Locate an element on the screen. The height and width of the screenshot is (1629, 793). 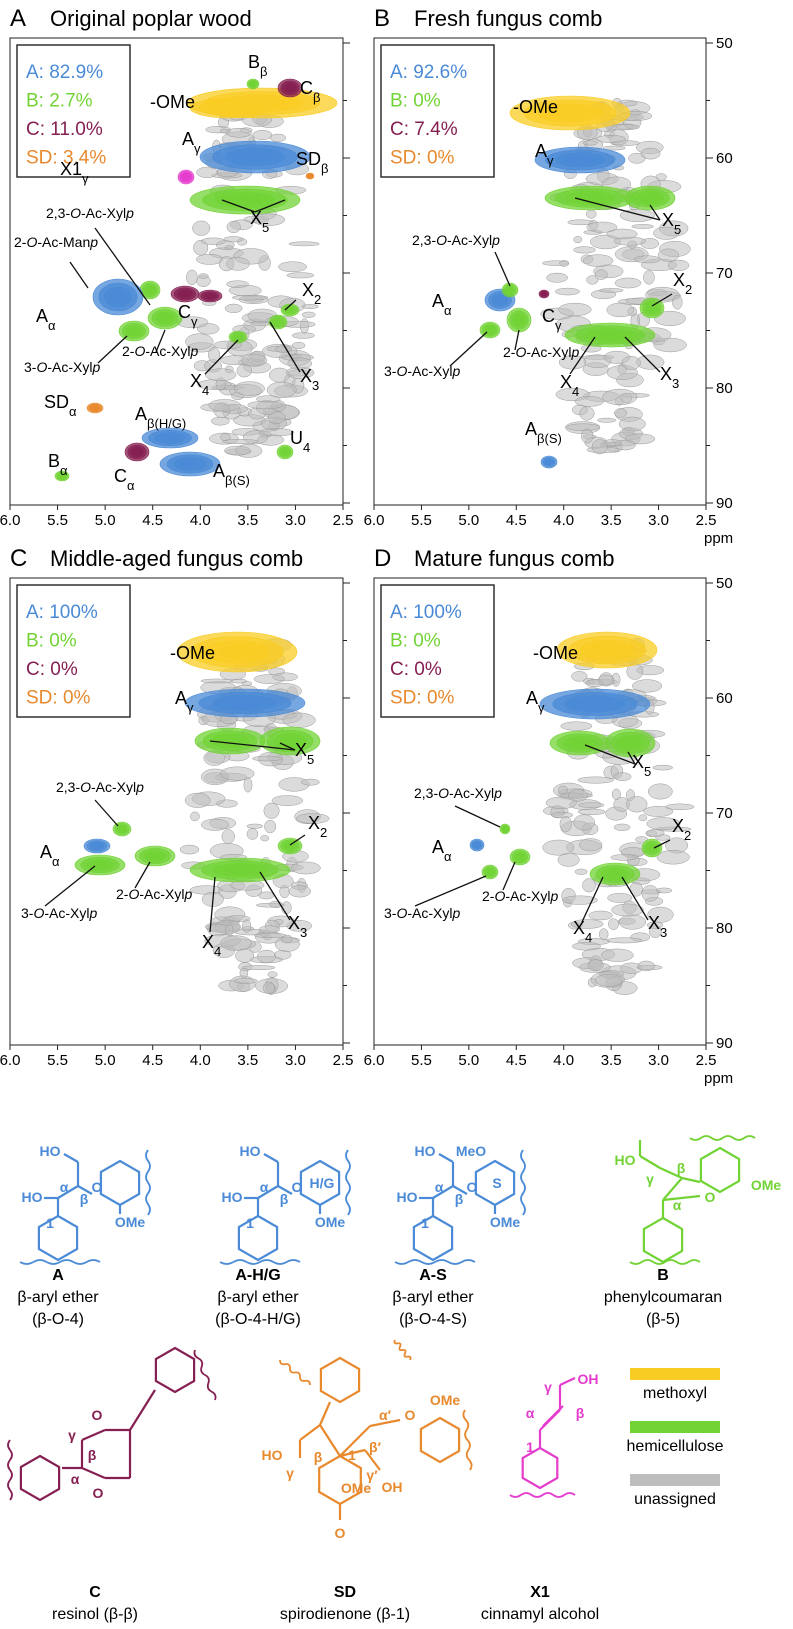
ring is located at coordinates (440, 1440).